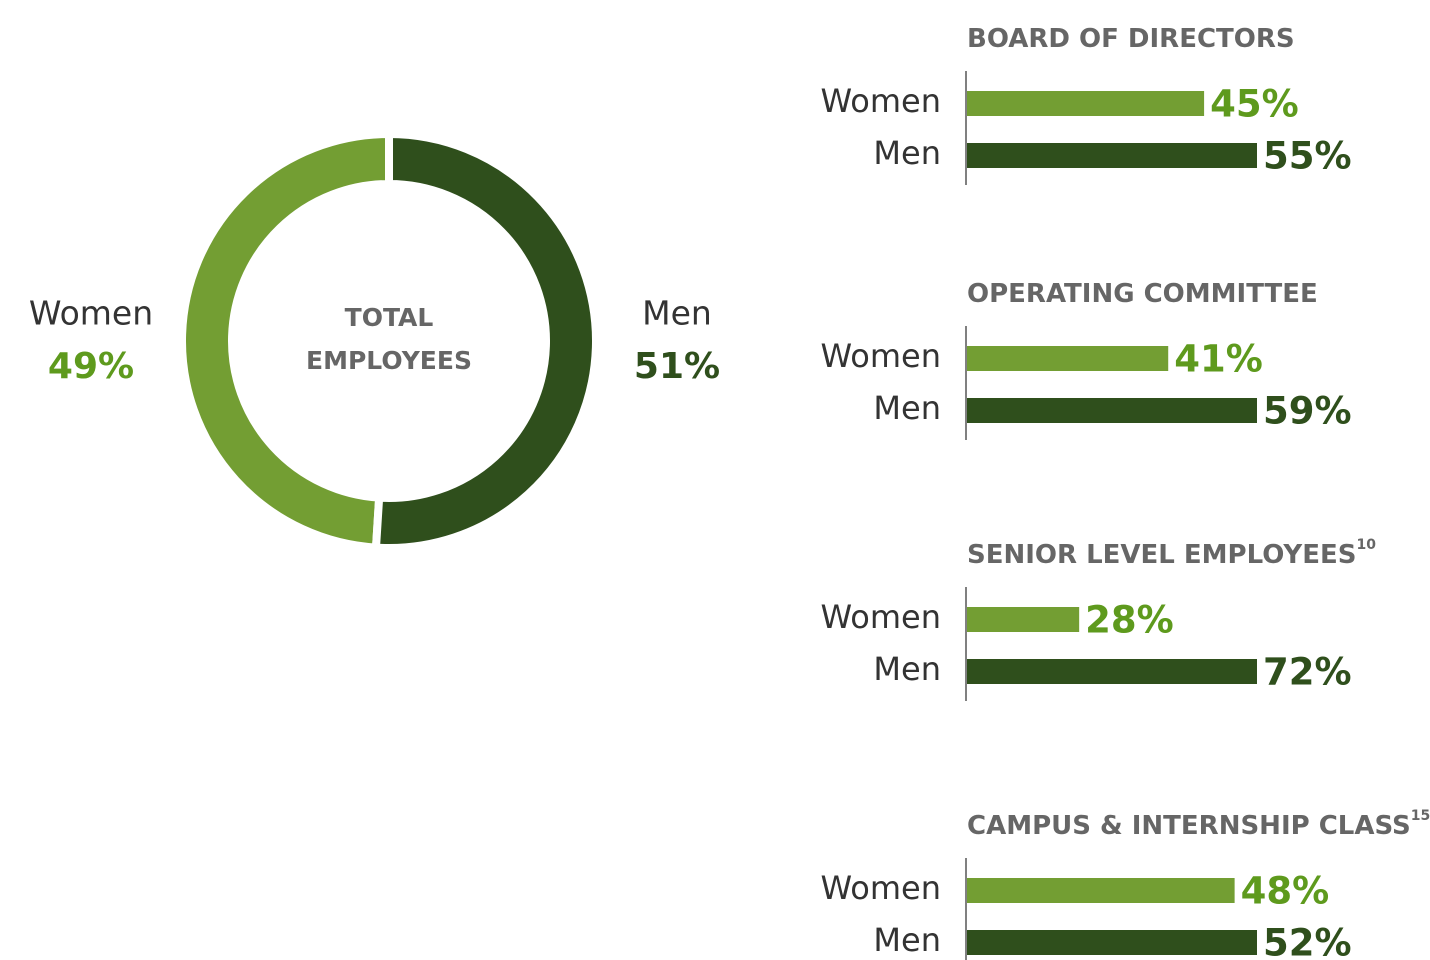 This screenshot has height=960, width=1430. What do you see at coordinates (1162, 555) in the screenshot?
I see `title-text: SENIOR LEVEL EMPLOYEES` at bounding box center [1162, 555].